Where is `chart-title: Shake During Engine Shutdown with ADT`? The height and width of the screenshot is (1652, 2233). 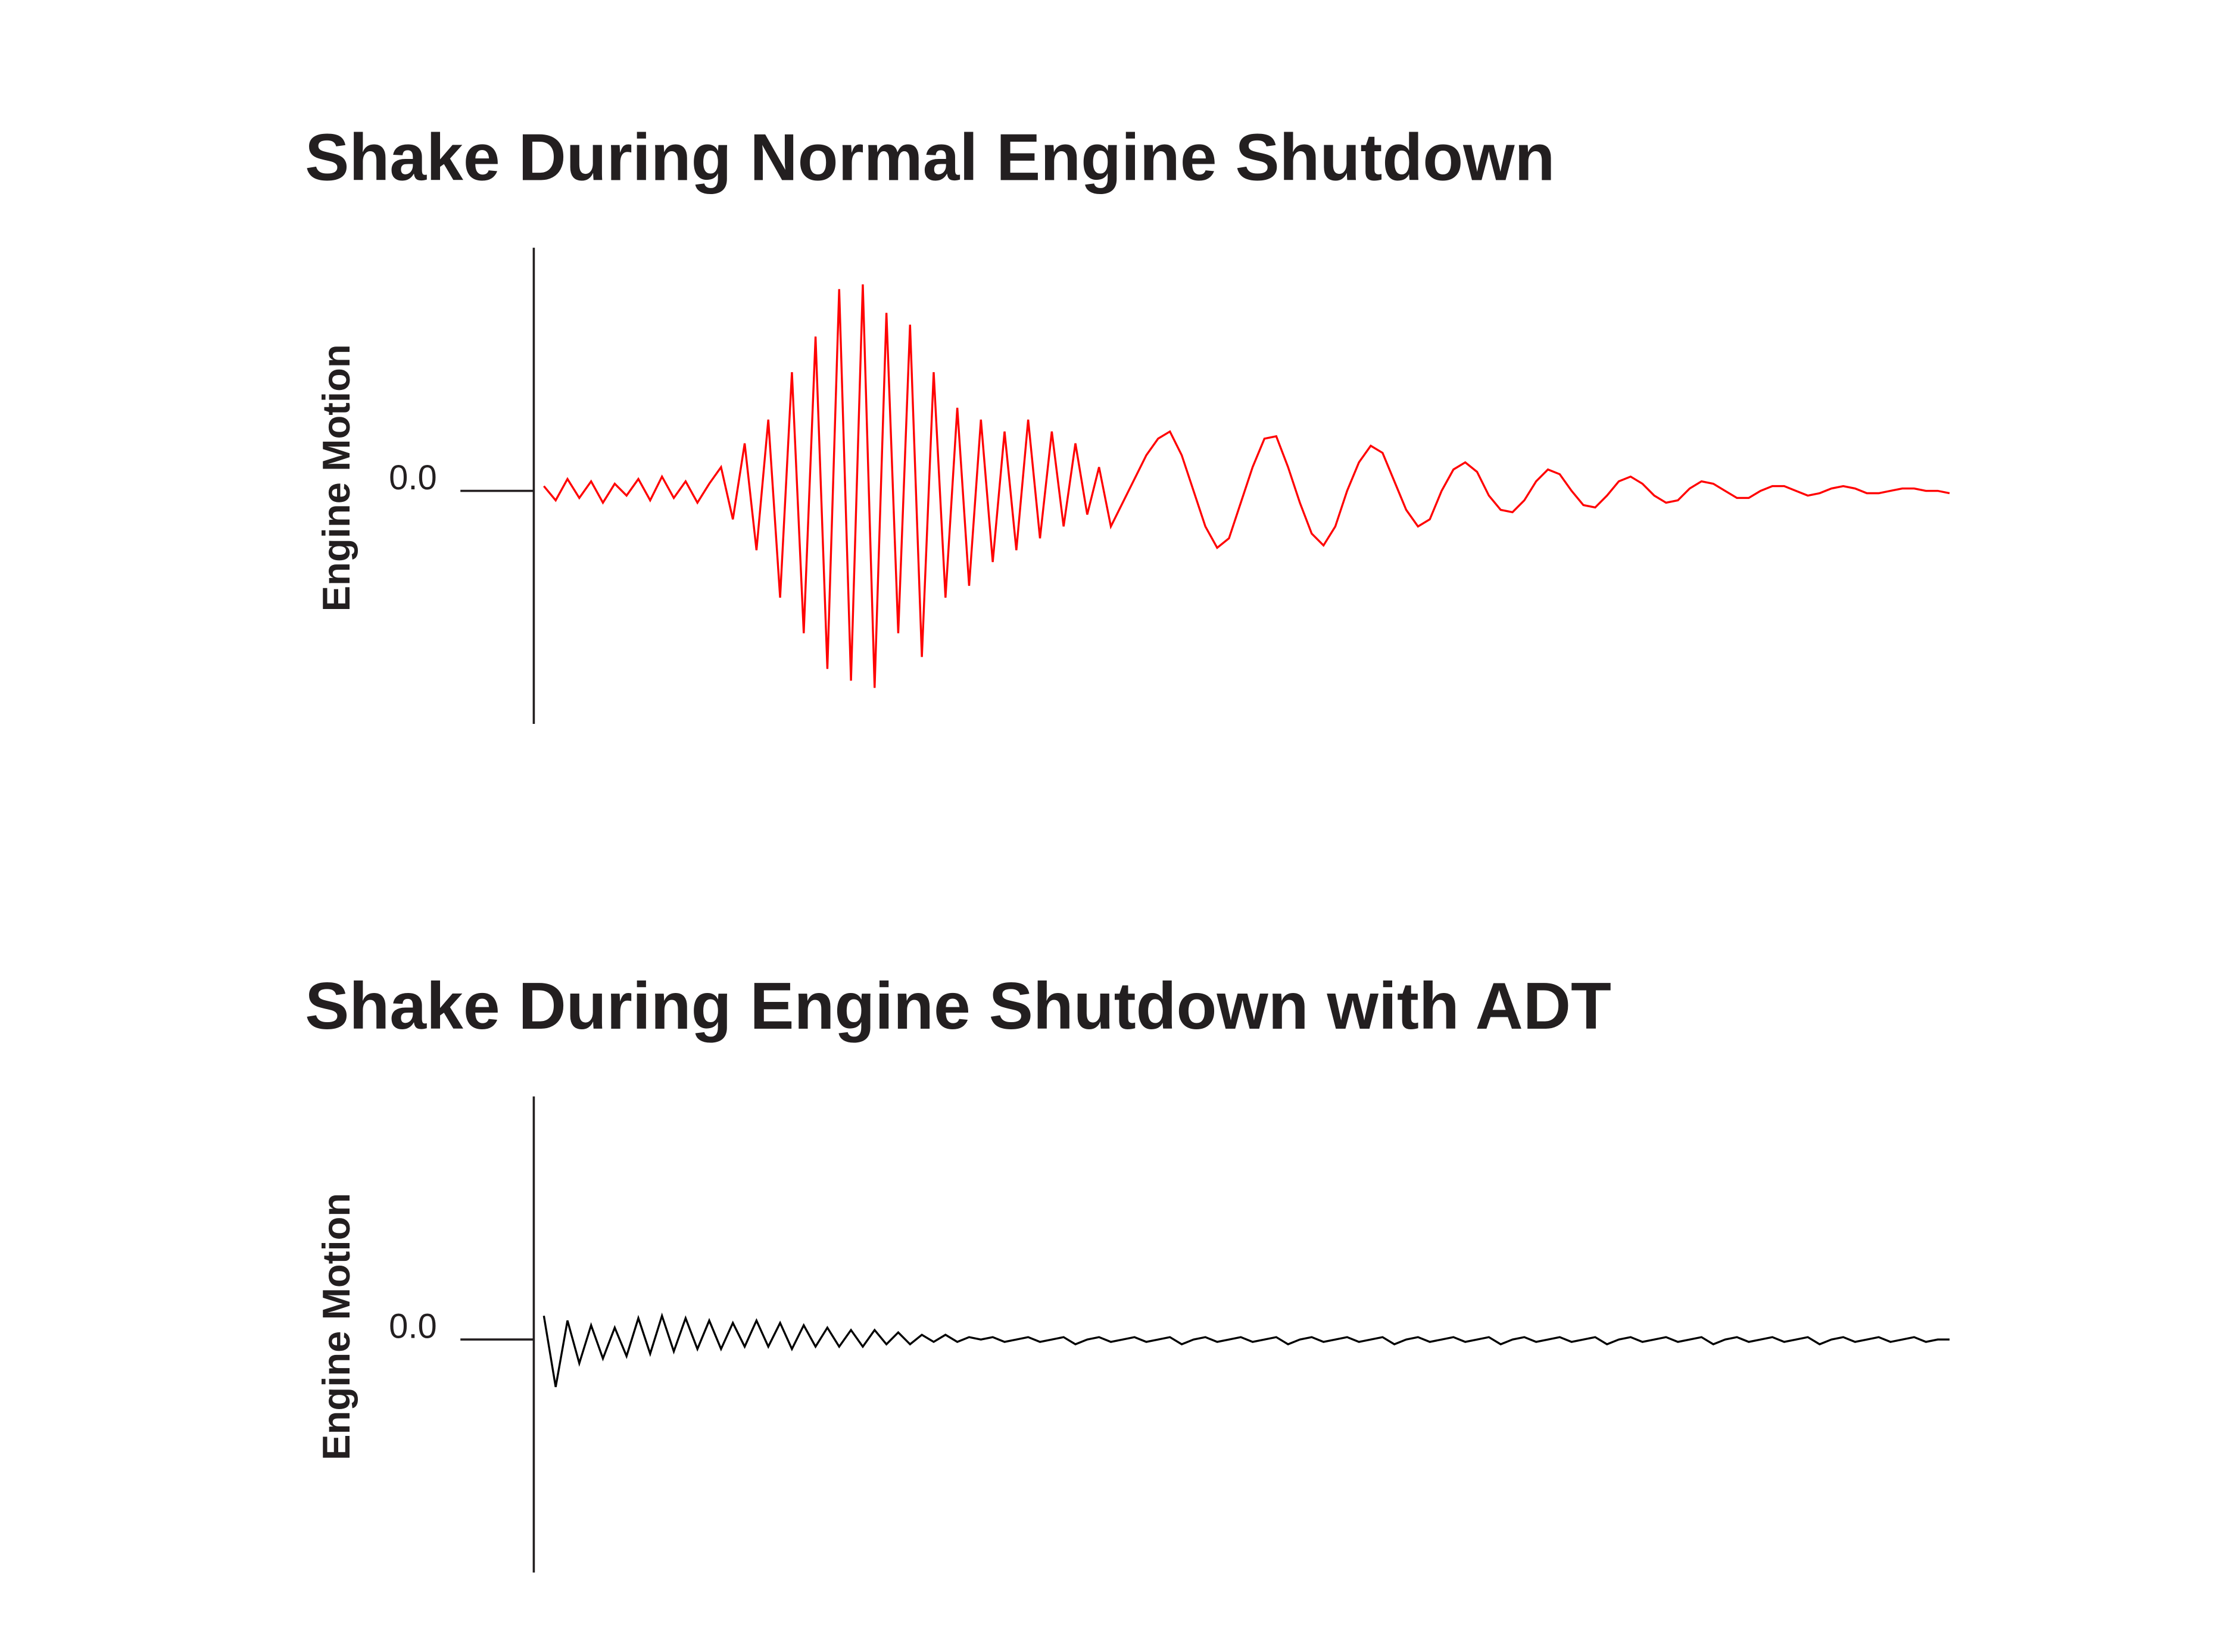
chart-title: Shake During Engine Shutdown with ADT is located at coordinates (958, 1006).